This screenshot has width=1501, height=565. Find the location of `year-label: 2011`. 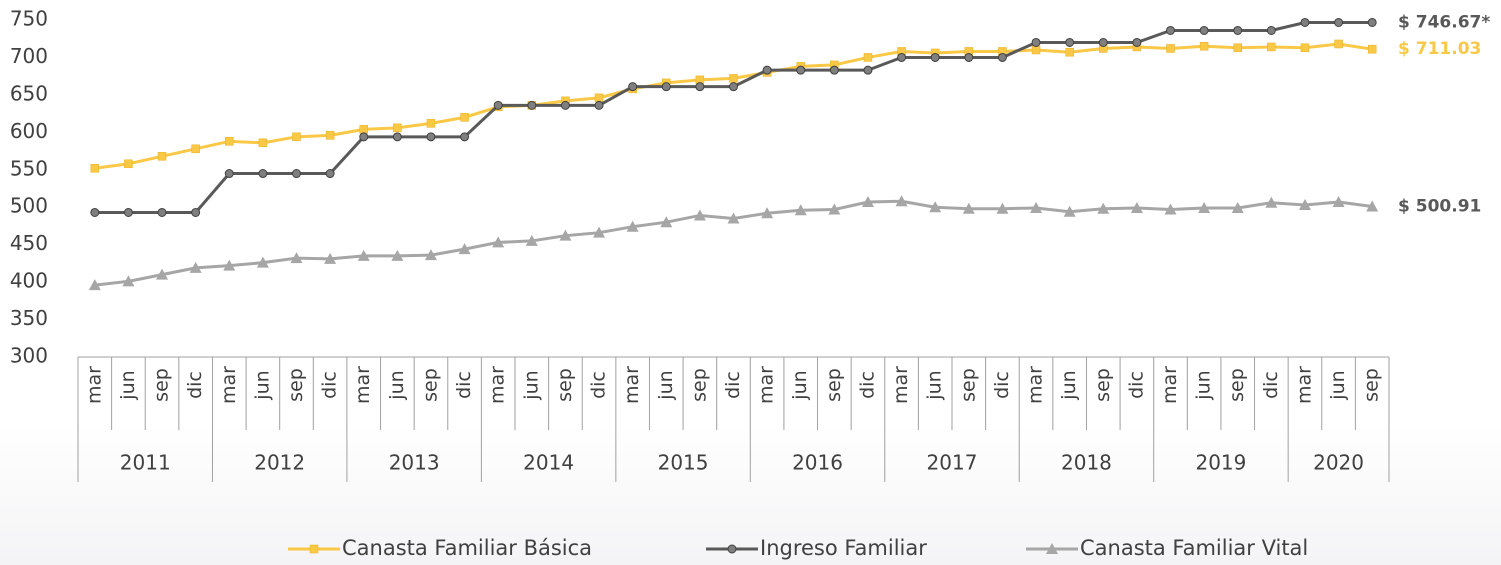

year-label: 2011 is located at coordinates (145, 463).